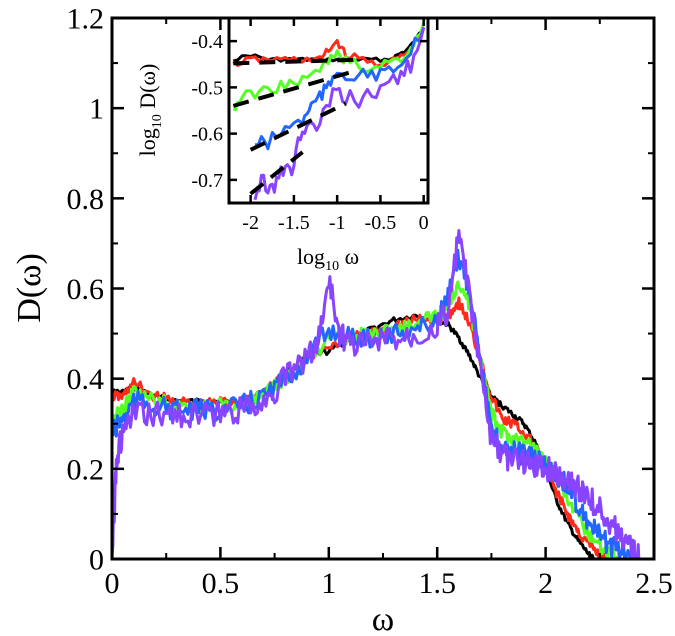  What do you see at coordinates (207, 135) in the screenshot?
I see `y-tick-label: -0.6` at bounding box center [207, 135].